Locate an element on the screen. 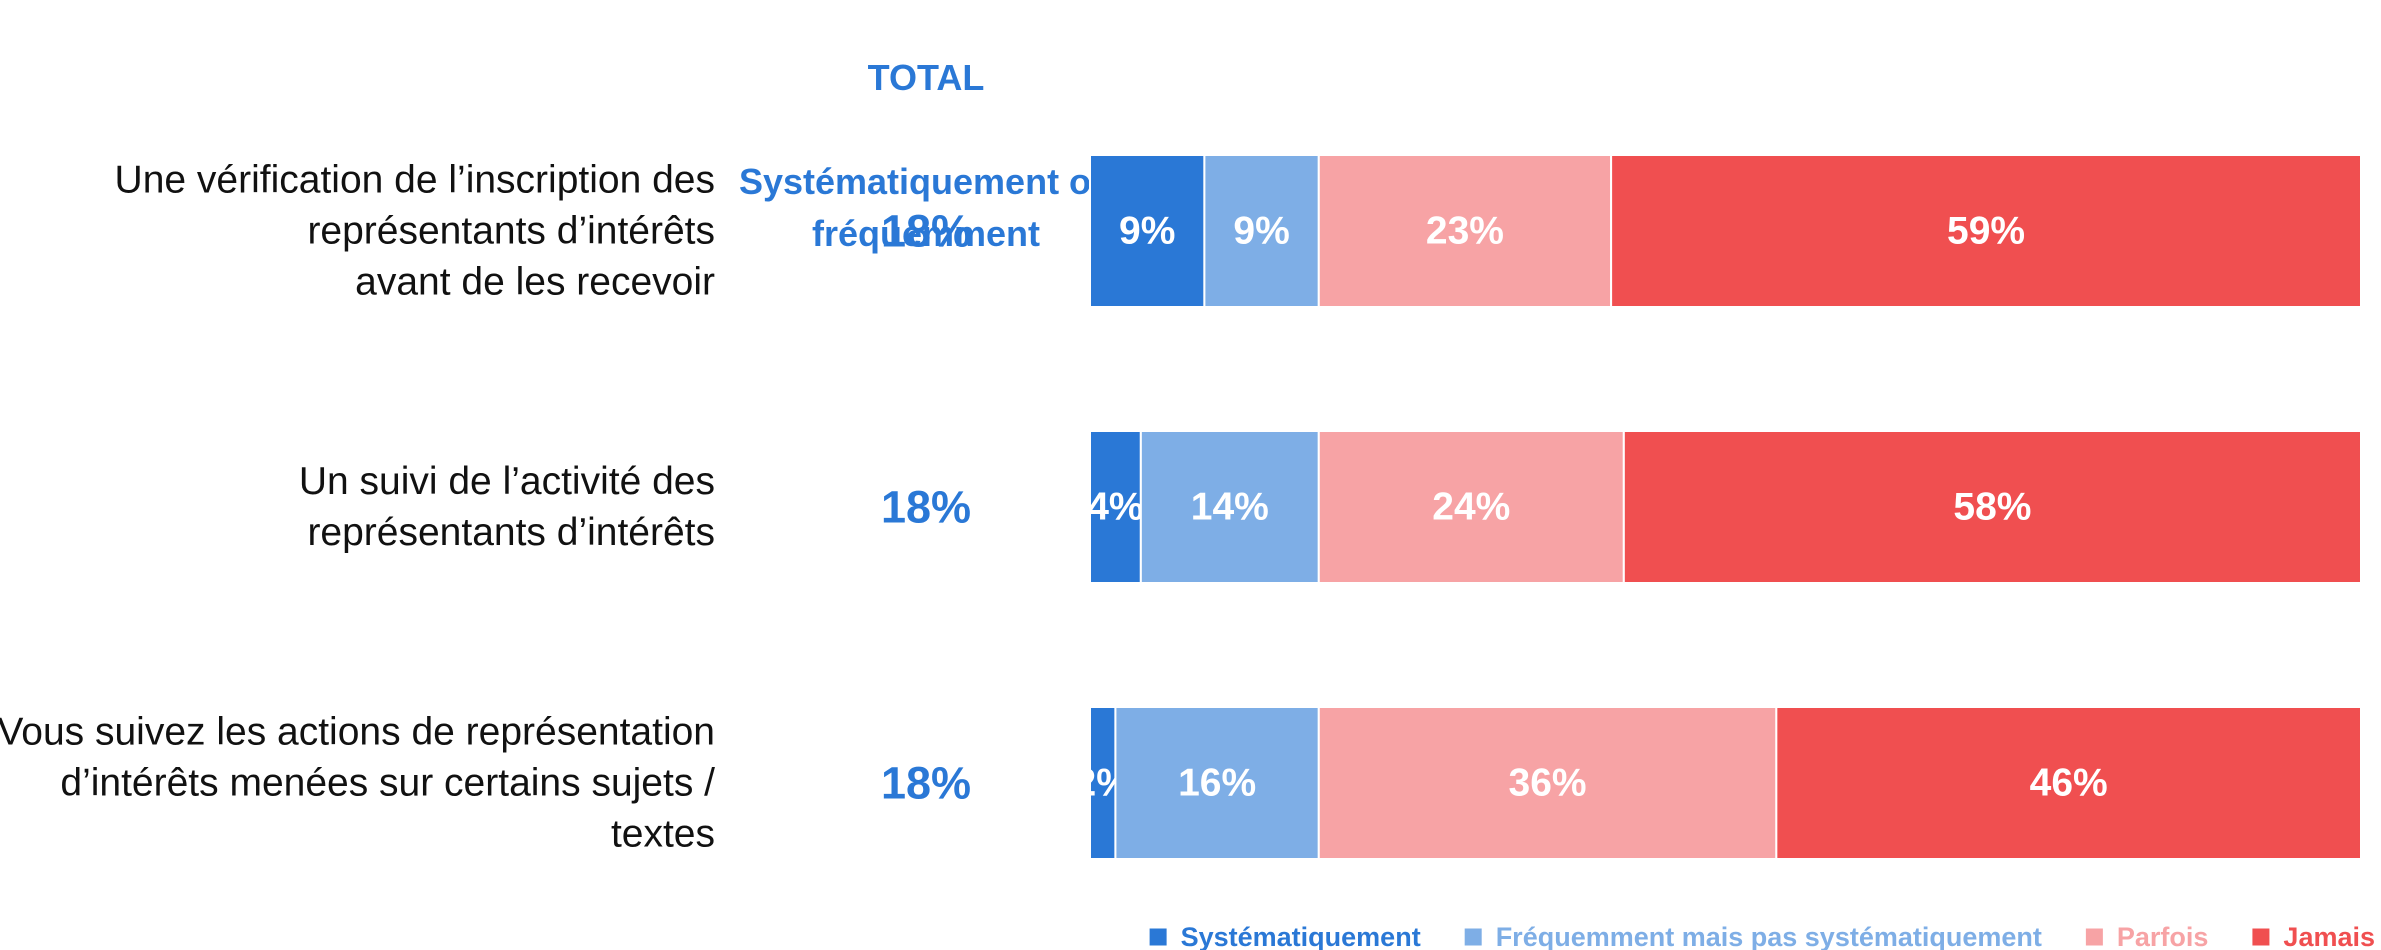 The height and width of the screenshot is (950, 2381). legend-label: Fréquemment mais pas systématiquement is located at coordinates (1769, 936).